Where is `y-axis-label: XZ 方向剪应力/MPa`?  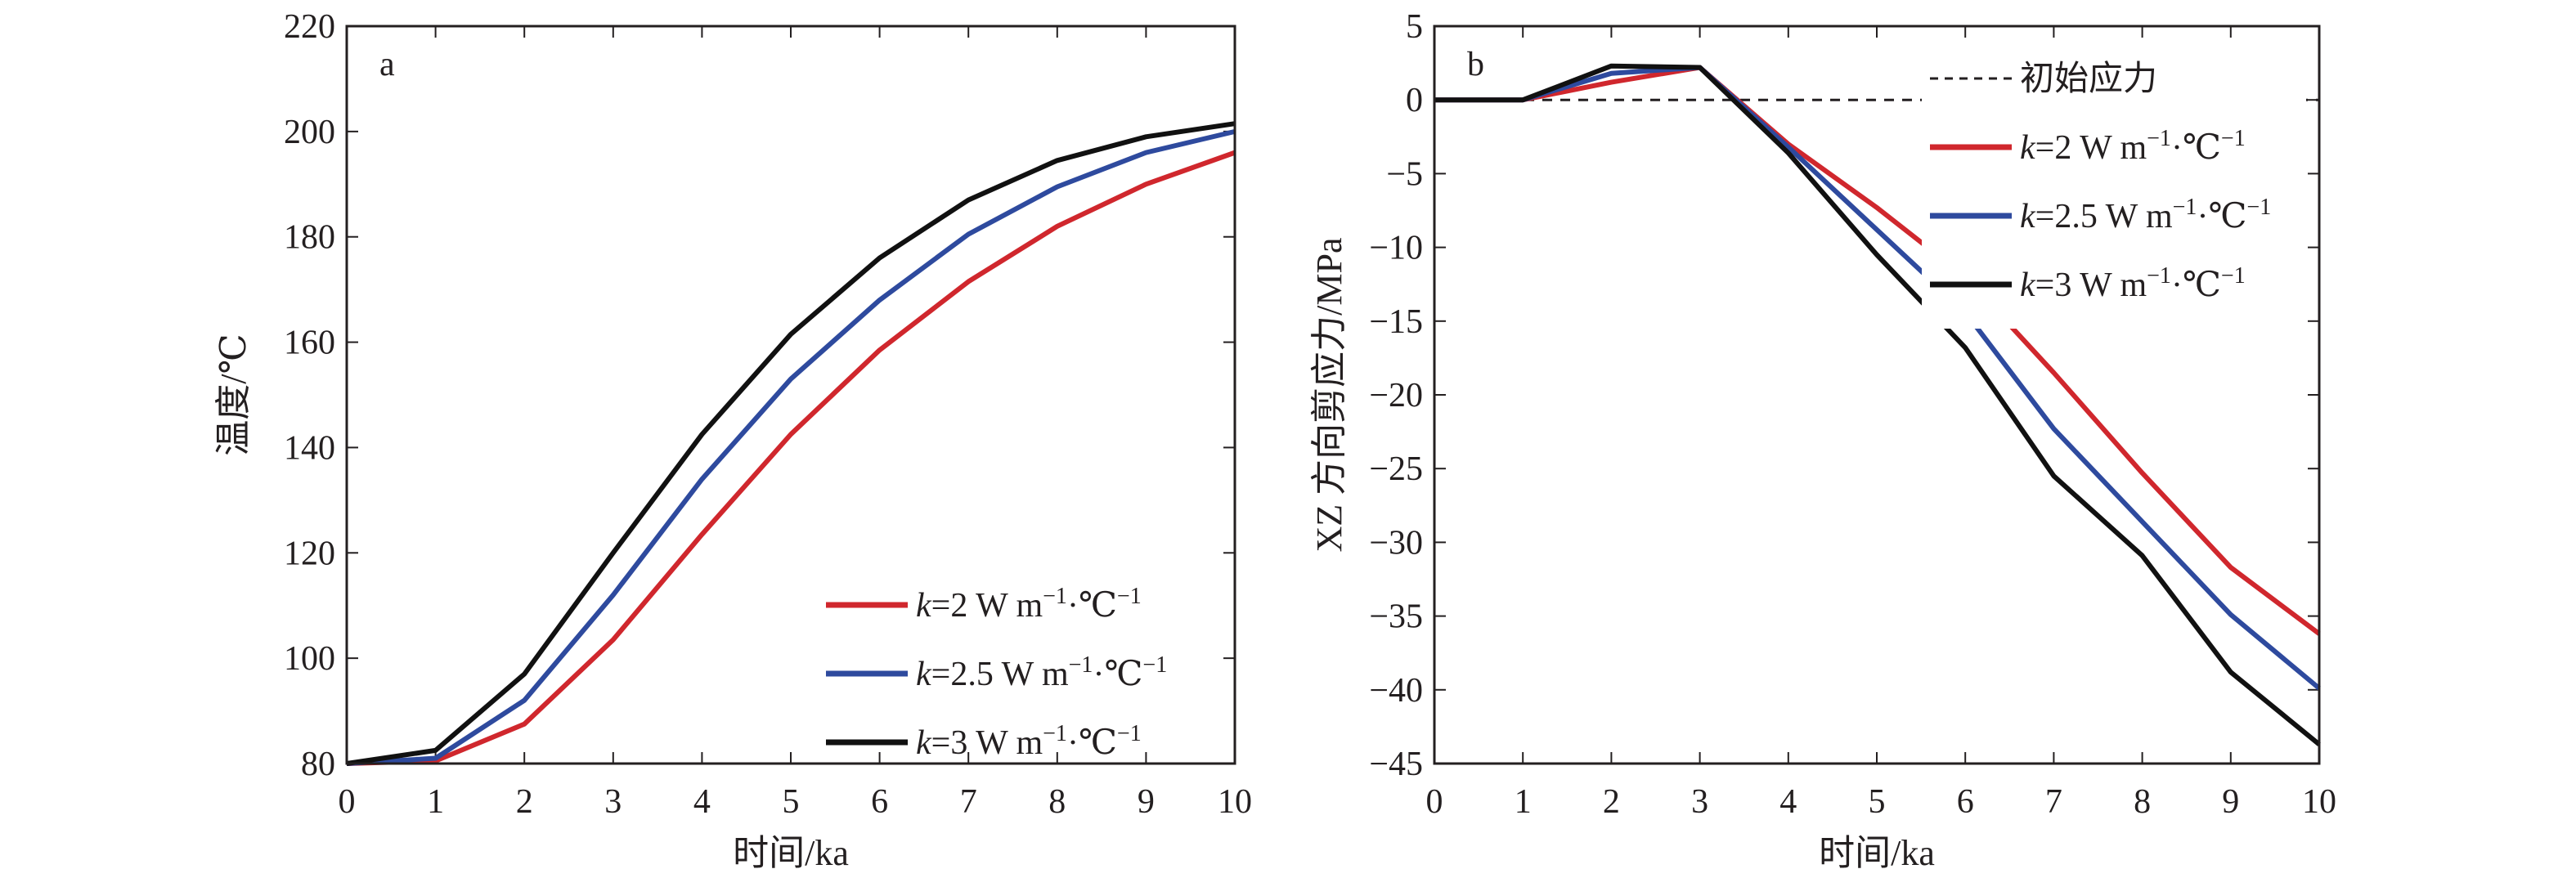
y-axis-label: XZ 方向剪应力/MPa is located at coordinates (1329, 395).